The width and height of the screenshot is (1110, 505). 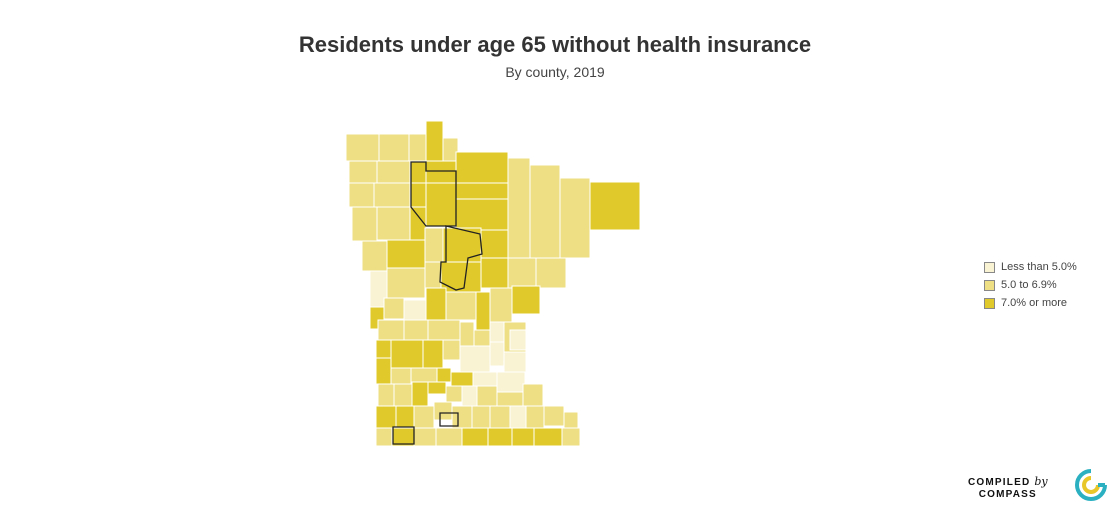 What do you see at coordinates (989, 303) in the screenshot?
I see `legend-swatch-high` at bounding box center [989, 303].